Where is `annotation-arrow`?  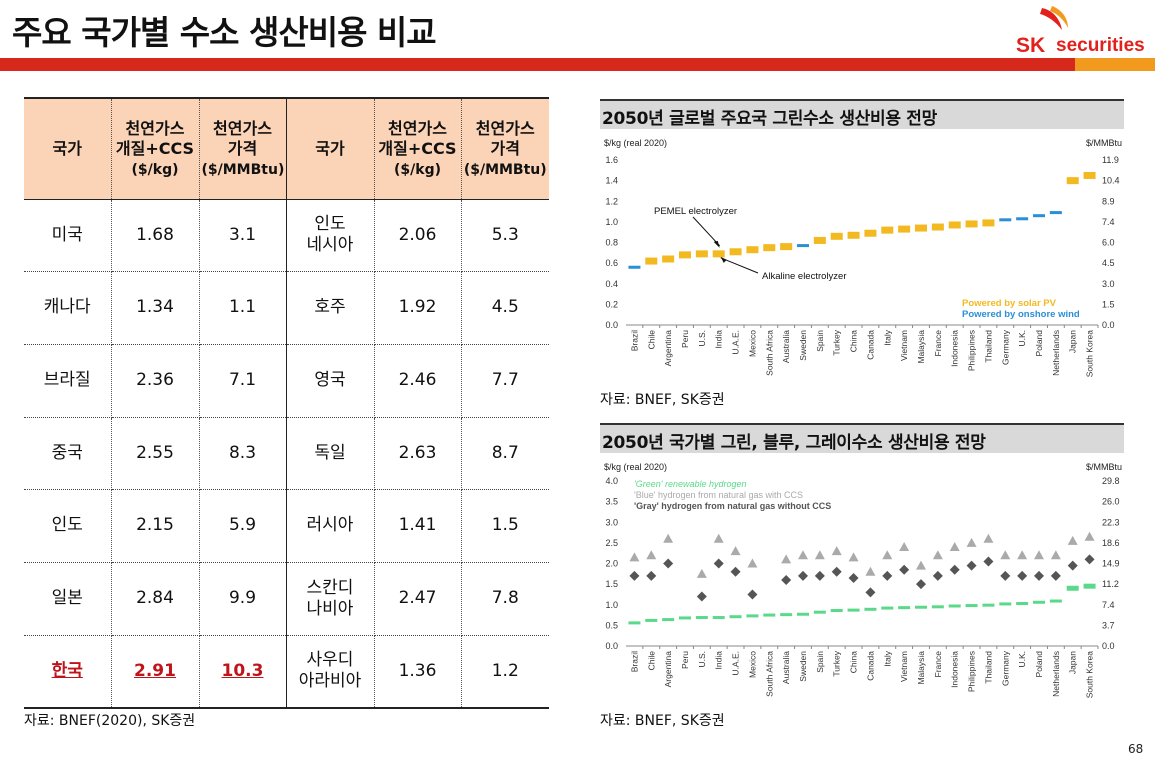 annotation-arrow is located at coordinates (706, 231).